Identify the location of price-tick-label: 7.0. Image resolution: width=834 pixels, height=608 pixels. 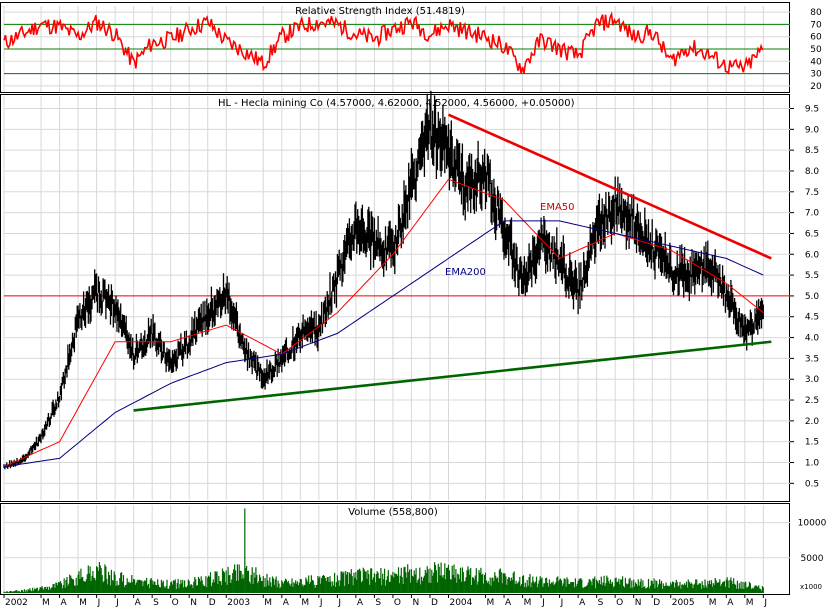
(812, 214).